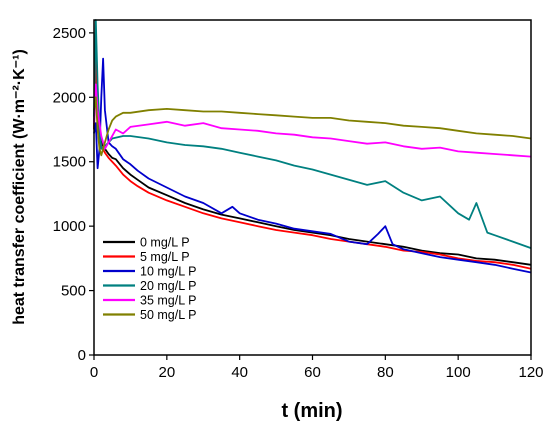  What do you see at coordinates (69, 226) in the screenshot?
I see `y-tick-label-2: 1000` at bounding box center [69, 226].